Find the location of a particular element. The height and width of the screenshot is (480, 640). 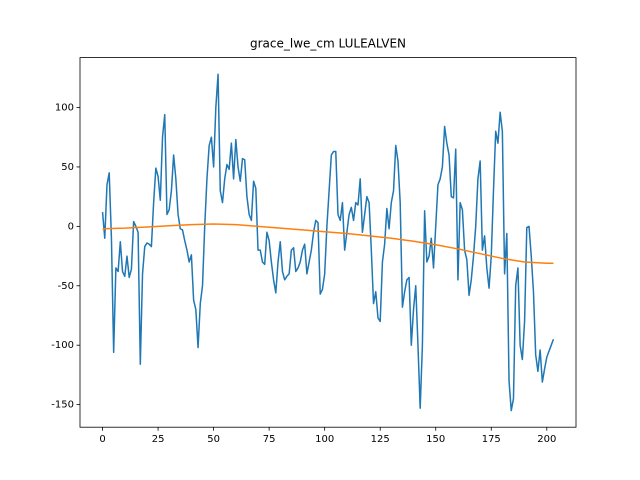

data-line is located at coordinates (328, 243).